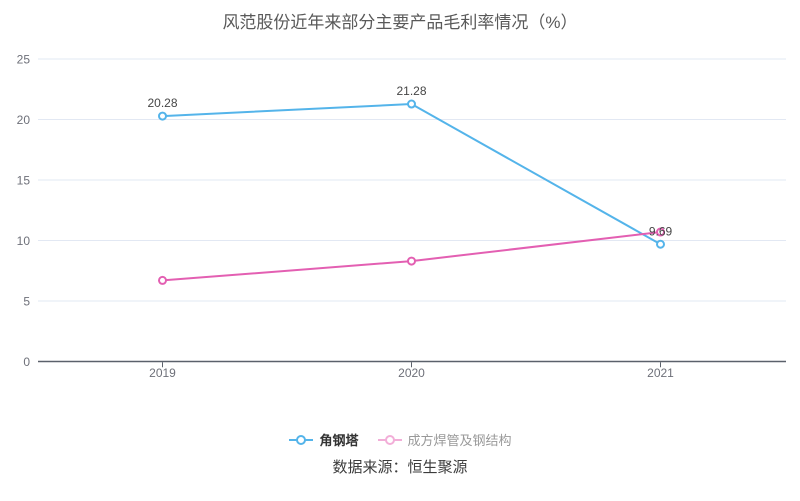  What do you see at coordinates (162, 373) in the screenshot?
I see `x-axis-label-2019: 2019` at bounding box center [162, 373].